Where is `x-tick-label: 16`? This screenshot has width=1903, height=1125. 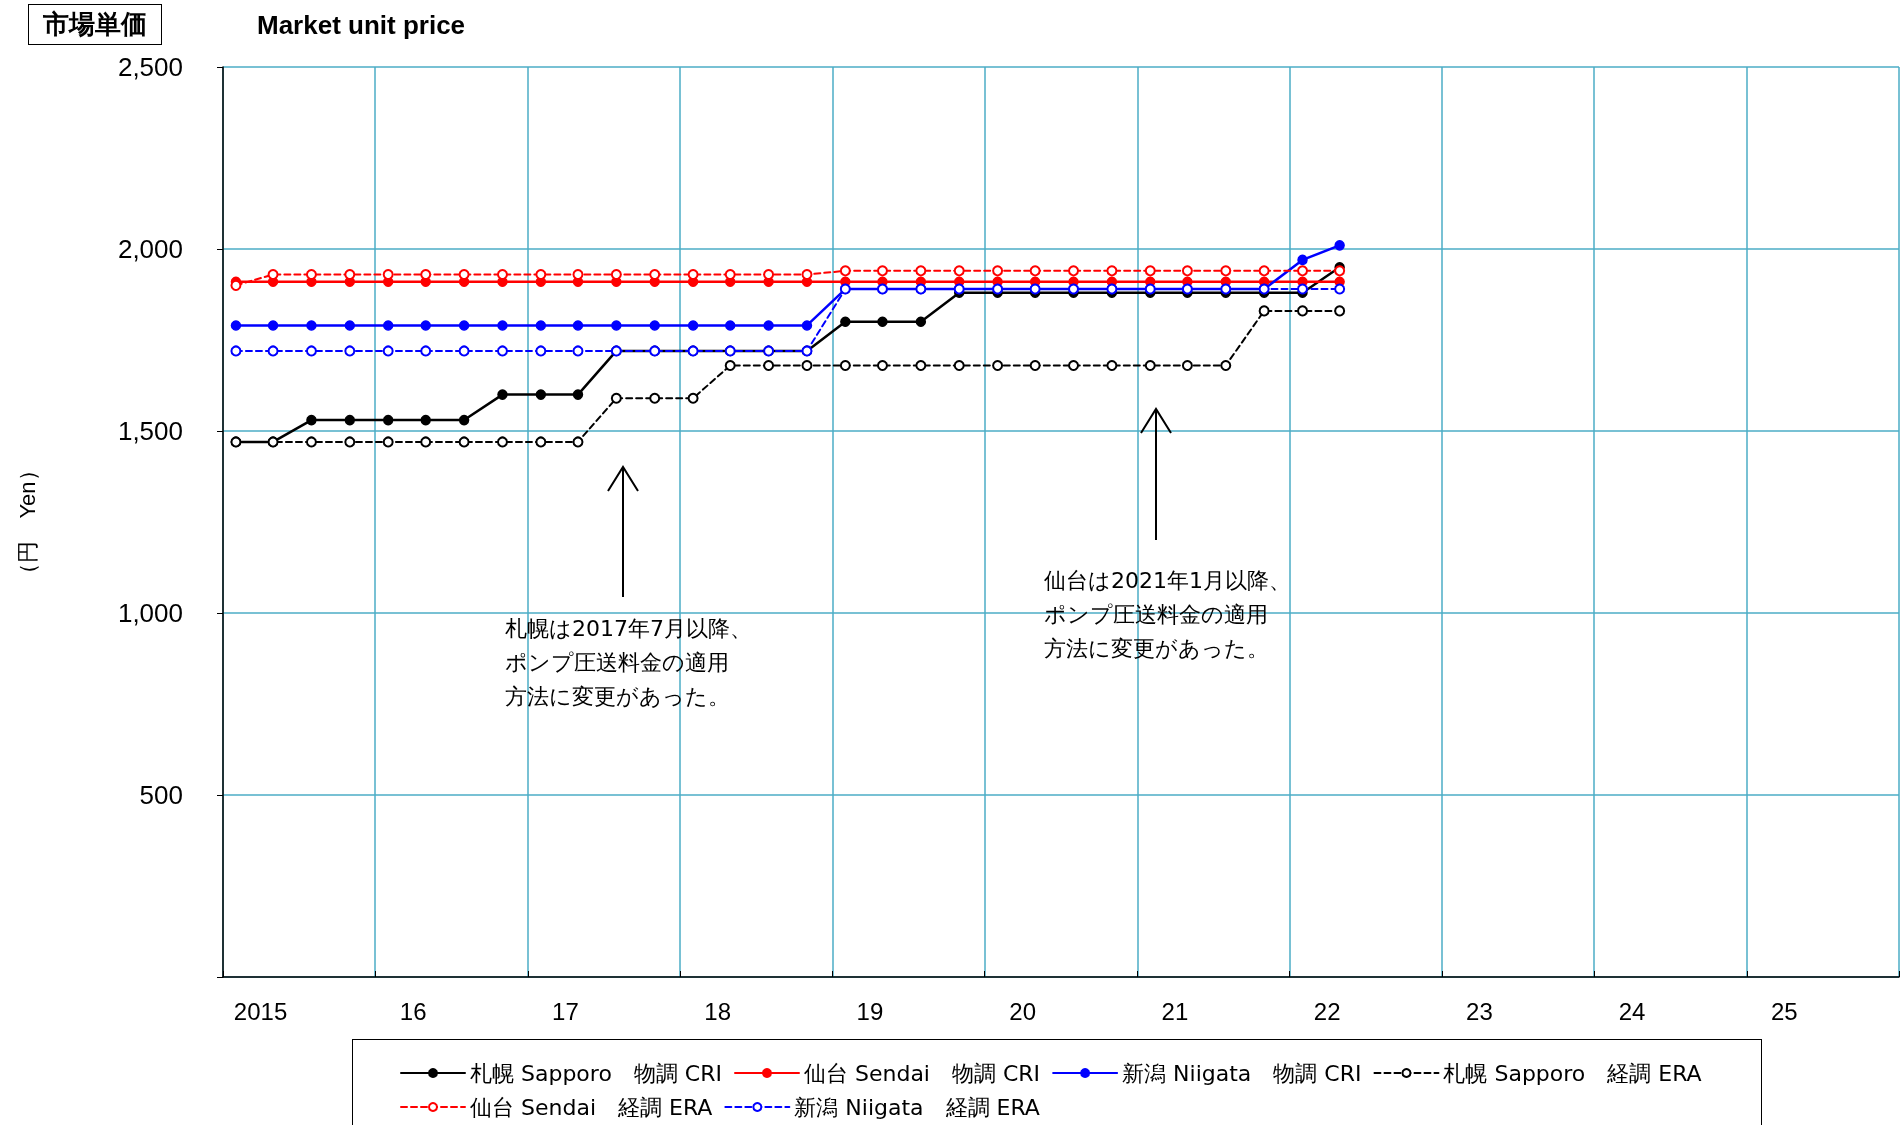 x-tick-label: 16 is located at coordinates (413, 1011).